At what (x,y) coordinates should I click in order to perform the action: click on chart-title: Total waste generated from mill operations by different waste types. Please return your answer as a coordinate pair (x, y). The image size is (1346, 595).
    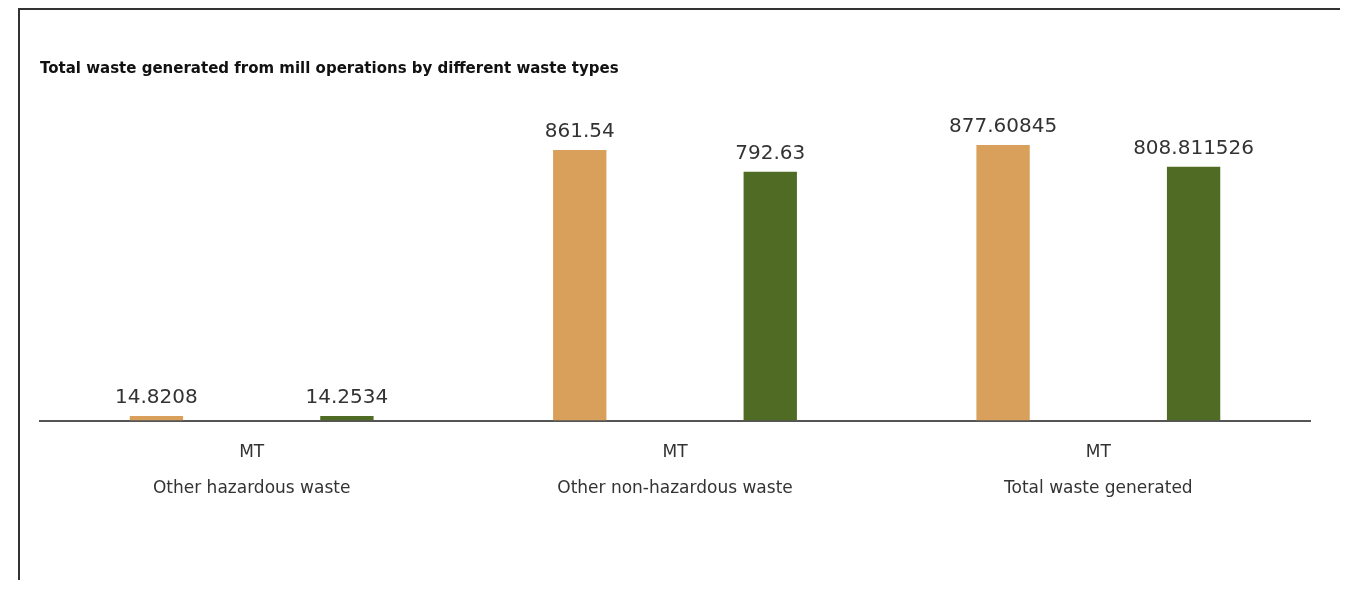
    Looking at the image, I should click on (329, 67).